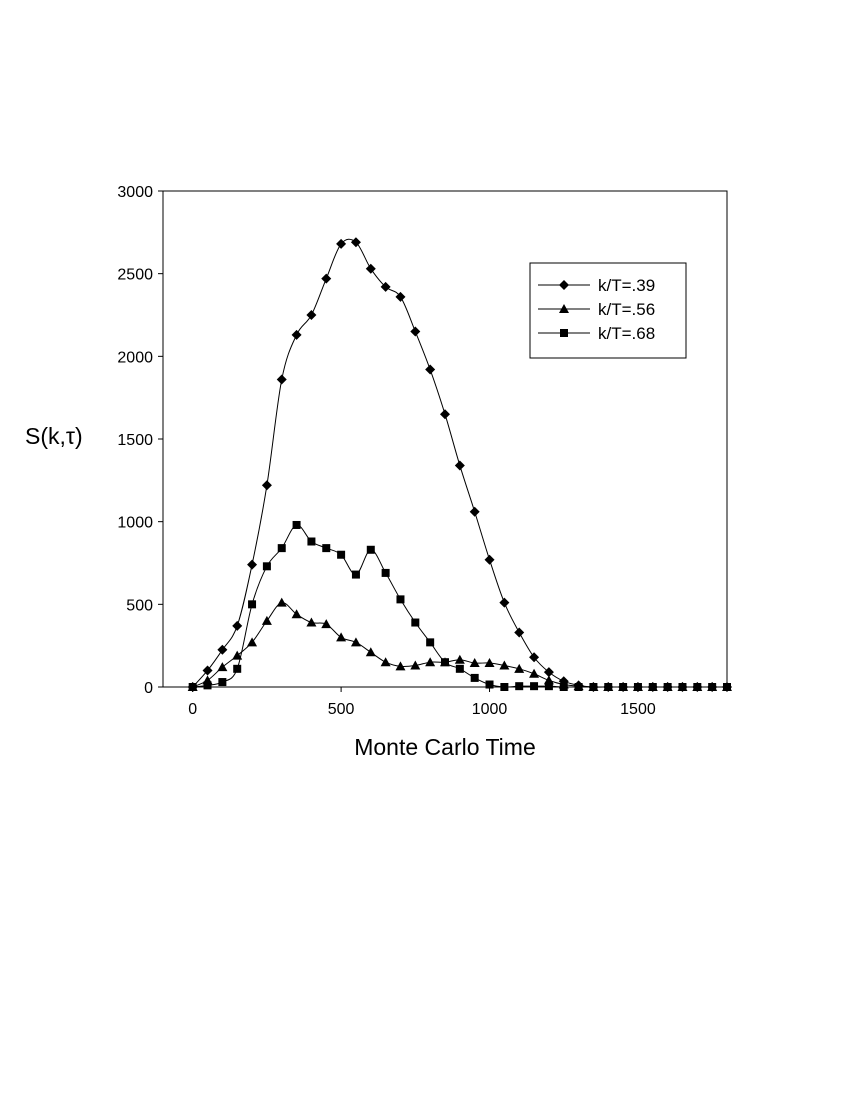 This screenshot has width=846, height=1107. I want to click on y-tick-label: 2000, so click(135, 357).